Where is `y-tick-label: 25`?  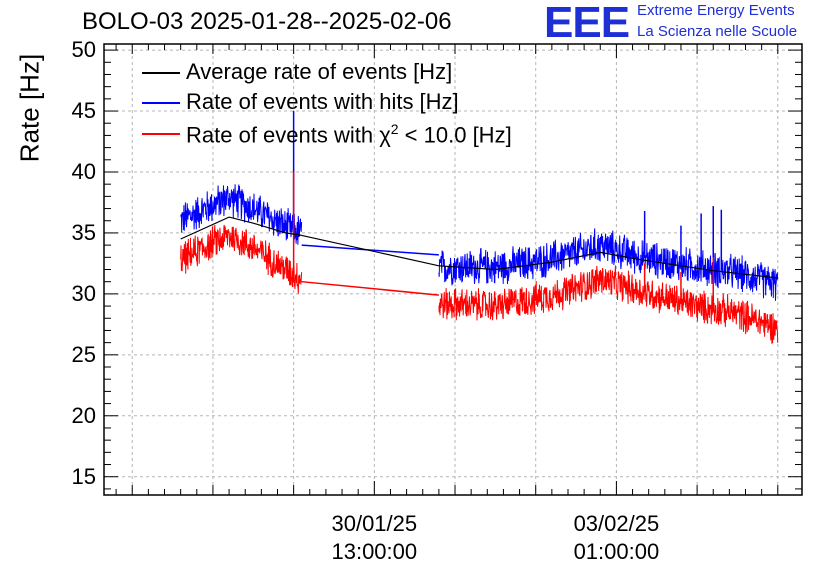
y-tick-label: 25 is located at coordinates (83, 354).